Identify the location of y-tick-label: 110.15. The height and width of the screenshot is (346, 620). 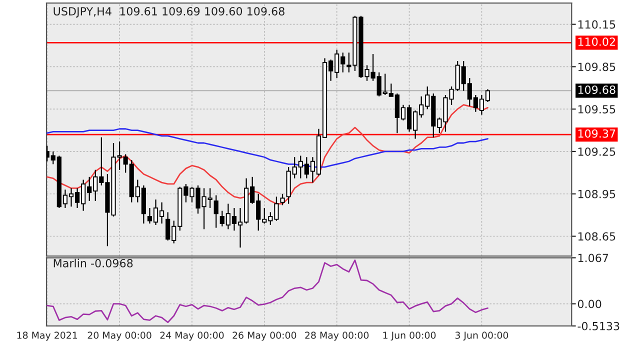
(597, 24).